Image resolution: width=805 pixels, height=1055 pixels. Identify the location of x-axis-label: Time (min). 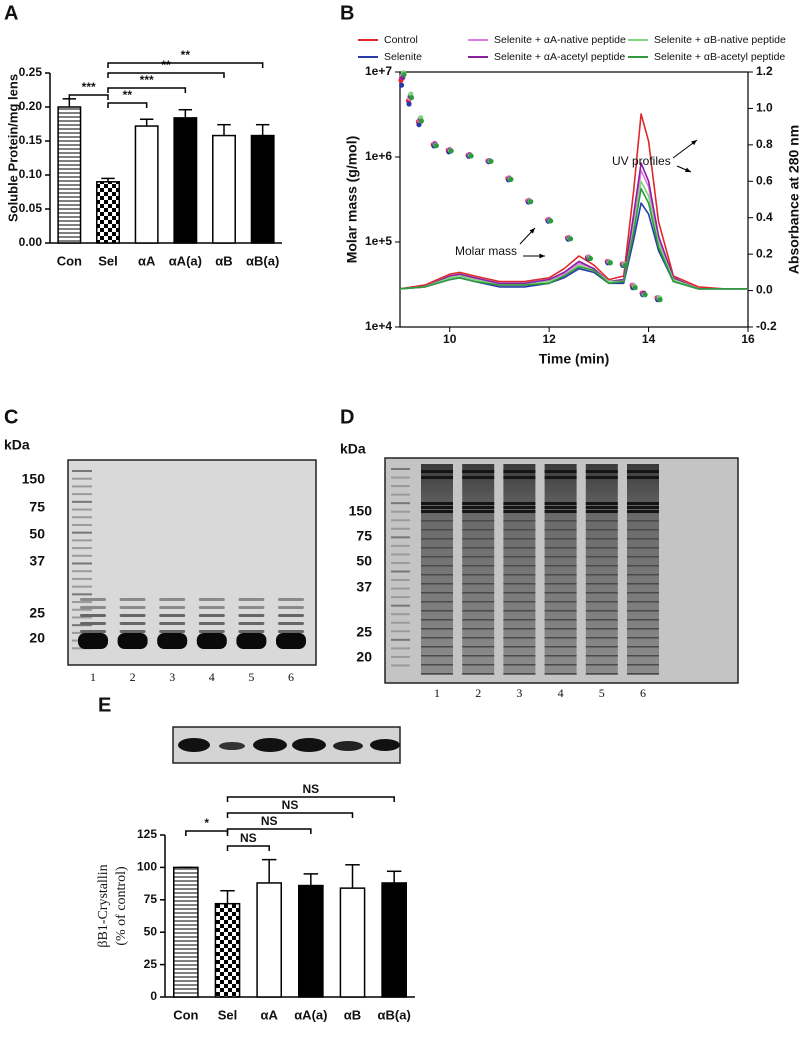
(574, 359).